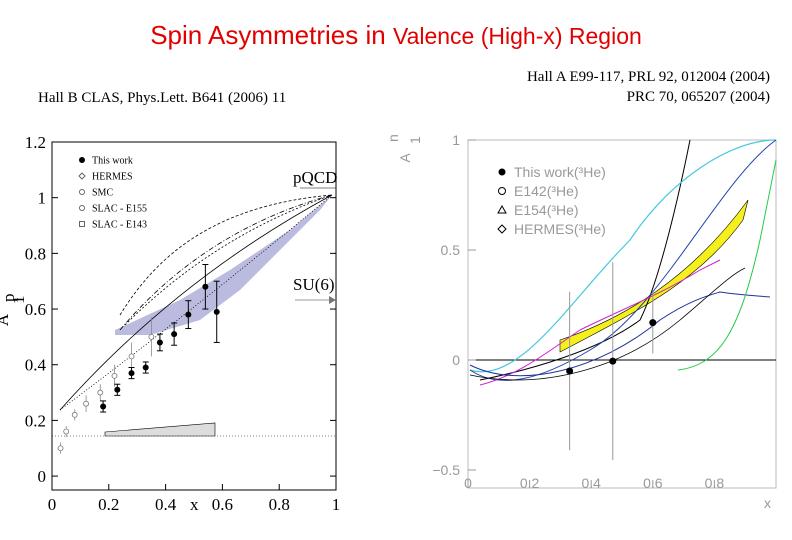 The height and width of the screenshot is (540, 792). Describe the element at coordinates (456, 360) in the screenshot. I see `right-ytick-label: 0` at that location.